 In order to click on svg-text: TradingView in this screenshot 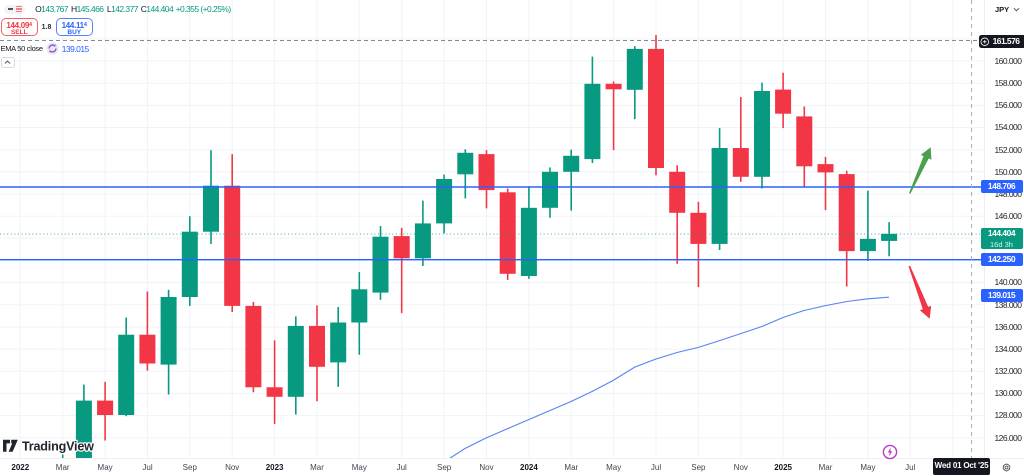, I will do `click(58, 446)`.